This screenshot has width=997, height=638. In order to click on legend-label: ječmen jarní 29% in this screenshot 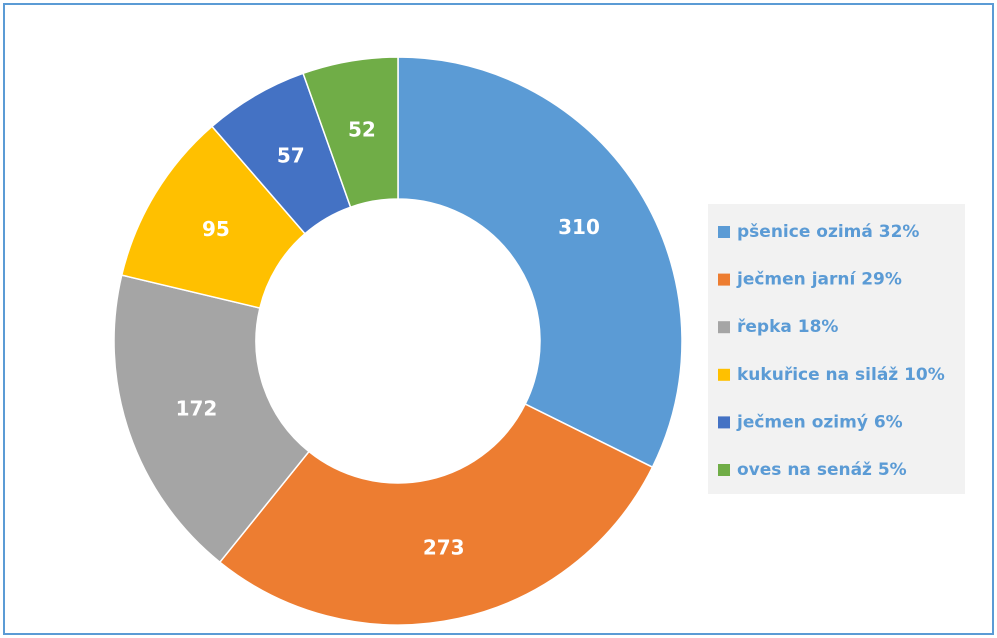, I will do `click(819, 280)`.